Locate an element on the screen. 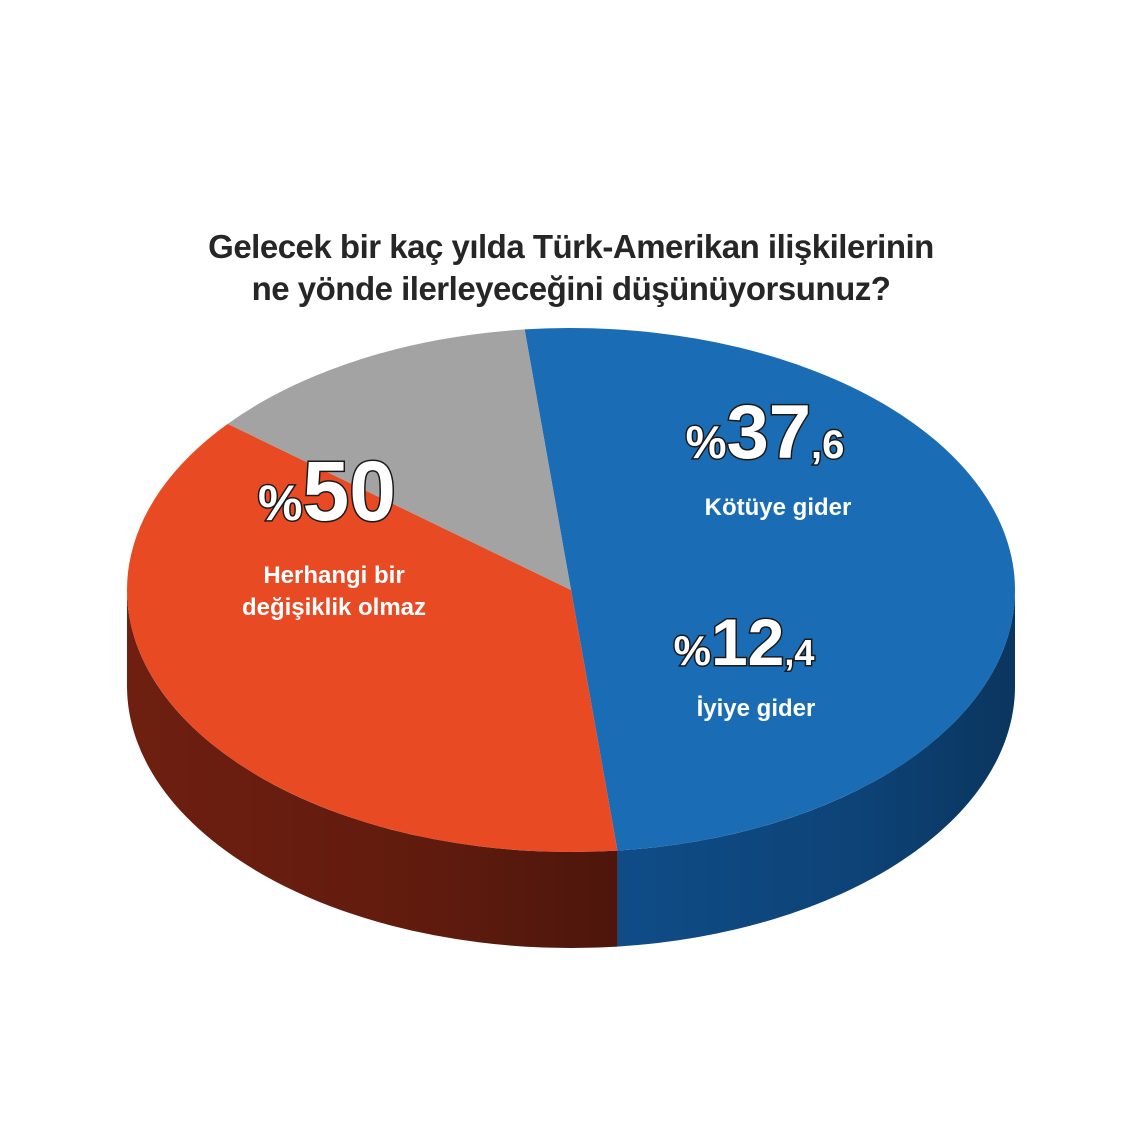  pie-category-label-1-0: Kötüye gider is located at coordinates (778, 507).